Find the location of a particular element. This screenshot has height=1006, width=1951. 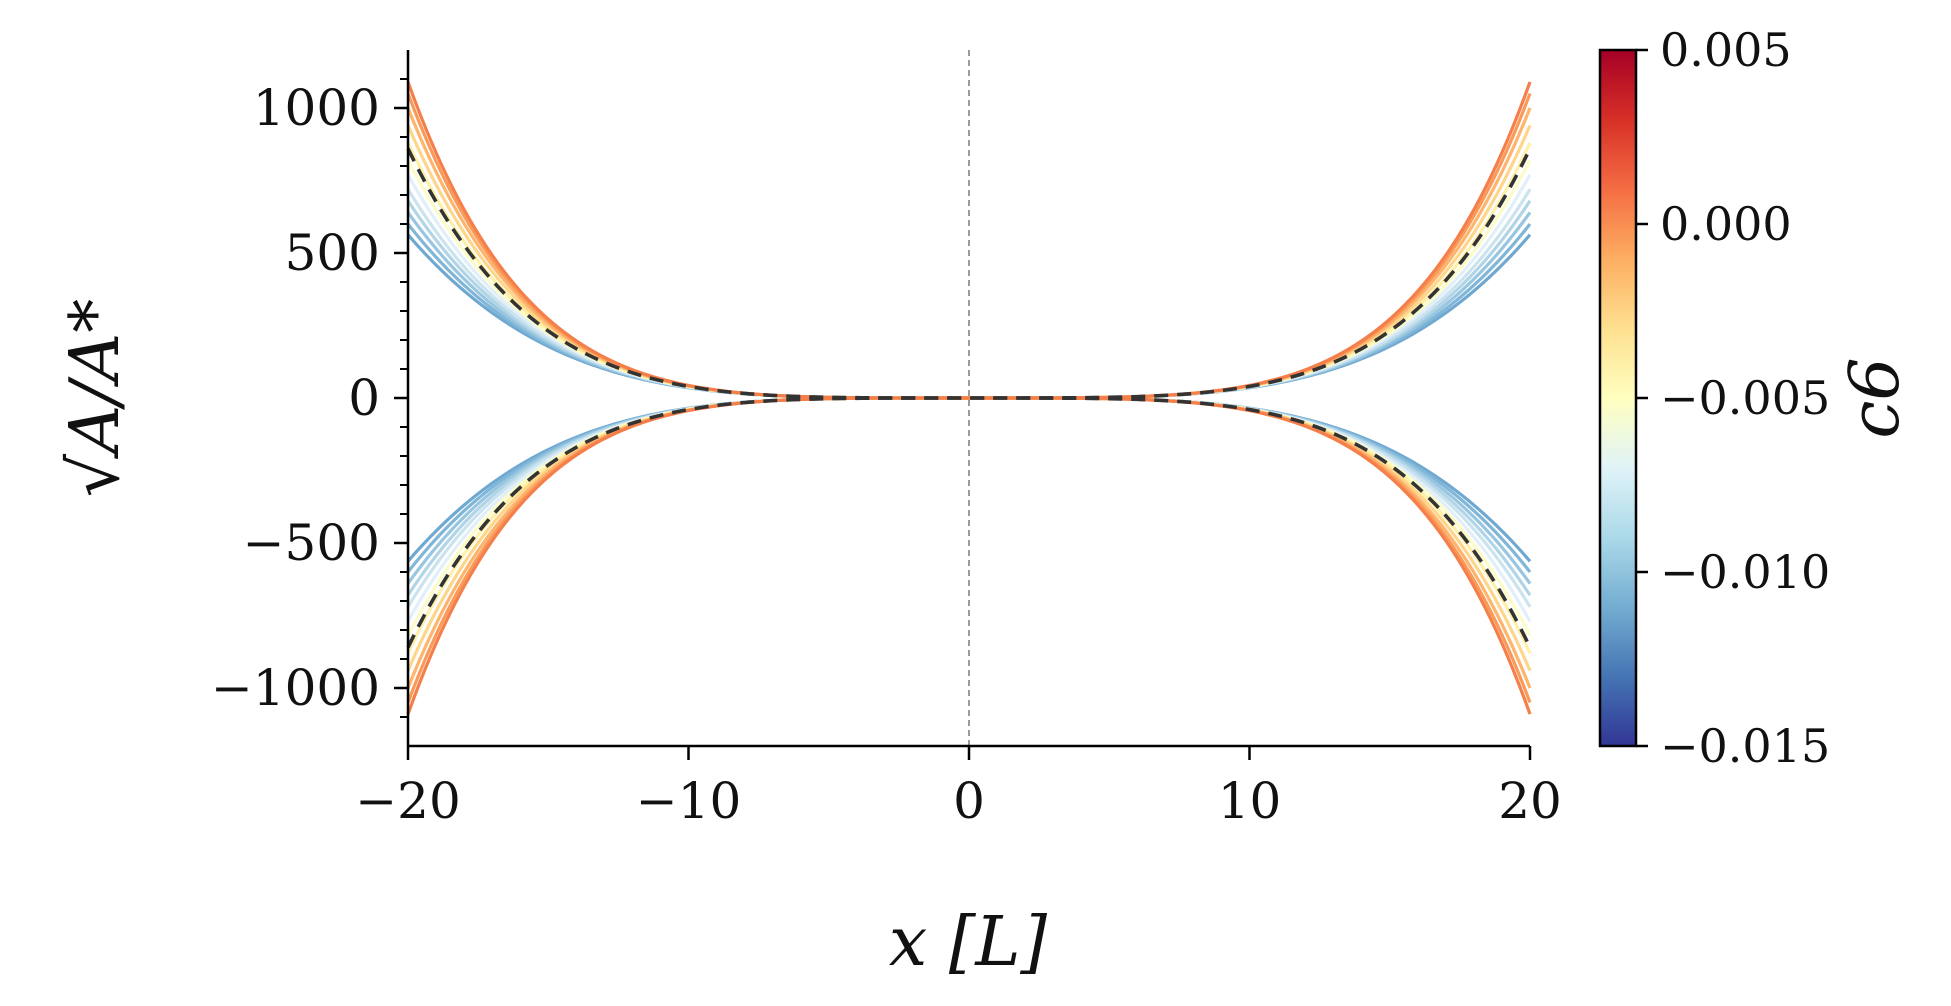

reference-curve-lower is located at coordinates (969, 522).